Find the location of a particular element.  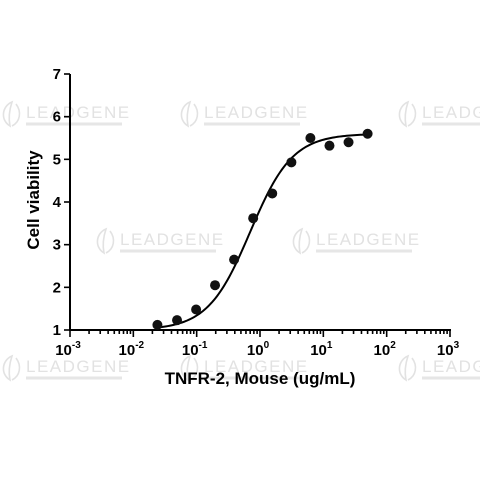

y-tick-label: 4 is located at coordinates (57, 202).